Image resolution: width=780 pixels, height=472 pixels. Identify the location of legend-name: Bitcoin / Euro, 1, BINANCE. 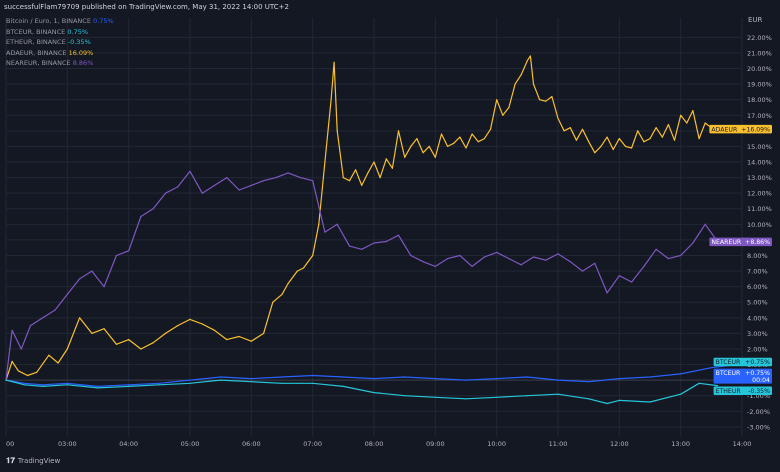
(48, 21).